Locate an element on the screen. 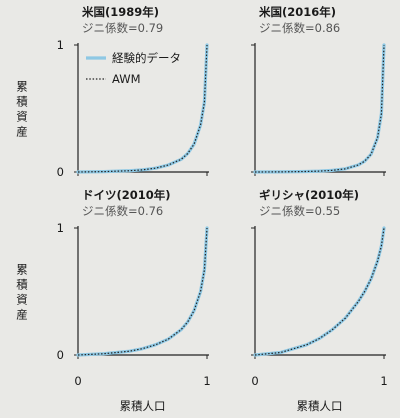  panel-3-series-awm is located at coordinates (142, 291).